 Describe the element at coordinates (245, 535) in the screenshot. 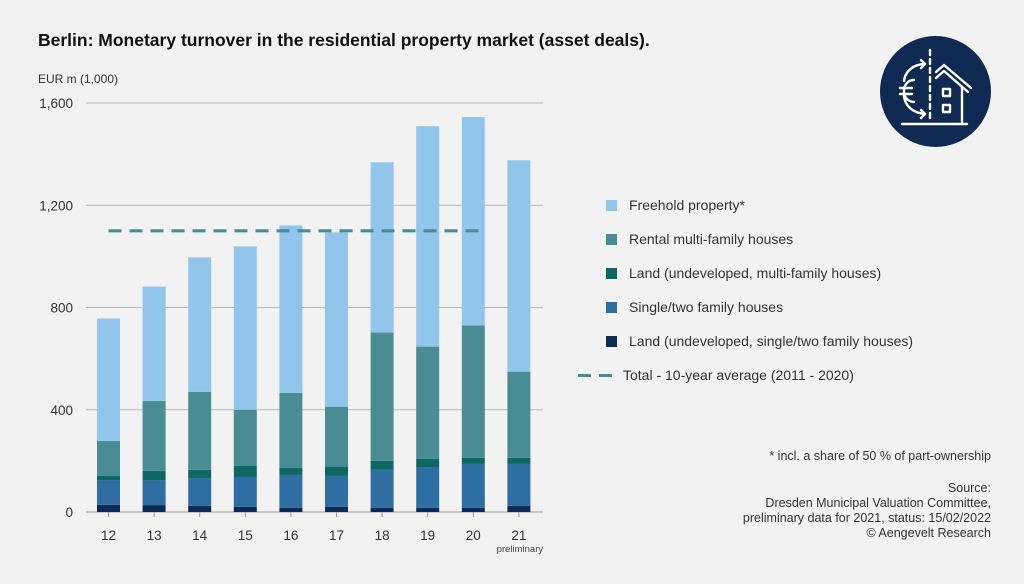

I see `x-tick-label: 15` at that location.